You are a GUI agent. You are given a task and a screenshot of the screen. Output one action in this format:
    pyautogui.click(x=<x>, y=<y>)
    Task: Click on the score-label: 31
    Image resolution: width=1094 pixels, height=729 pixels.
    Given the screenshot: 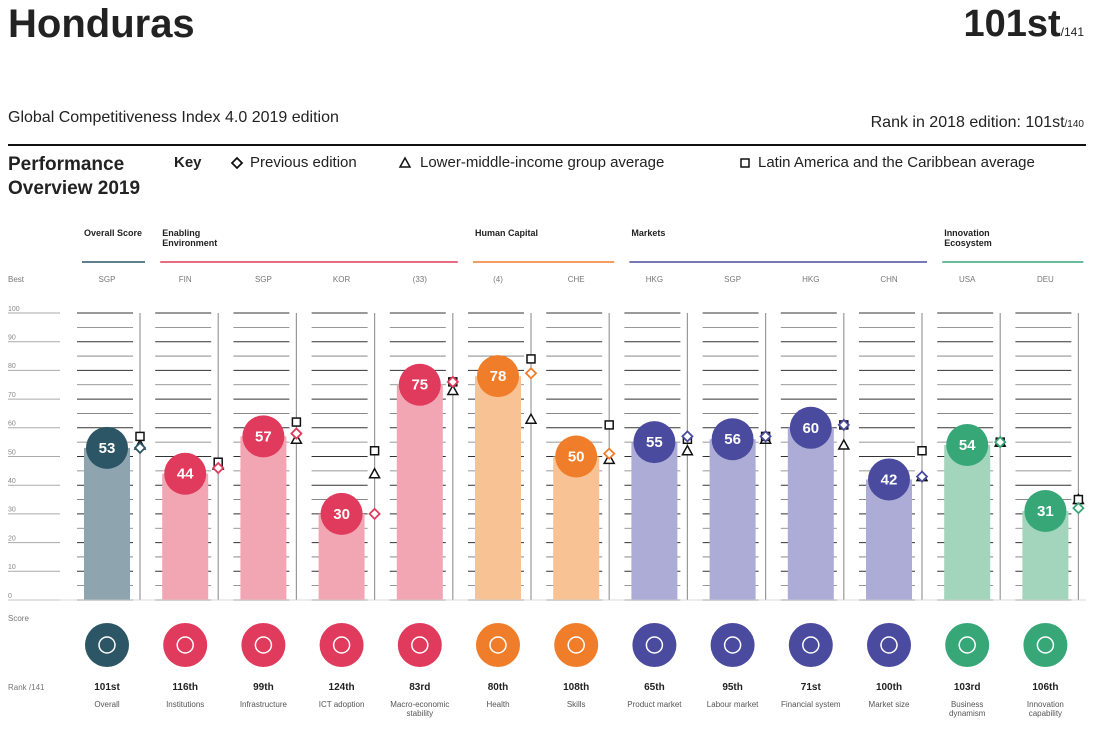 What is the action you would take?
    pyautogui.click(x=1045, y=511)
    